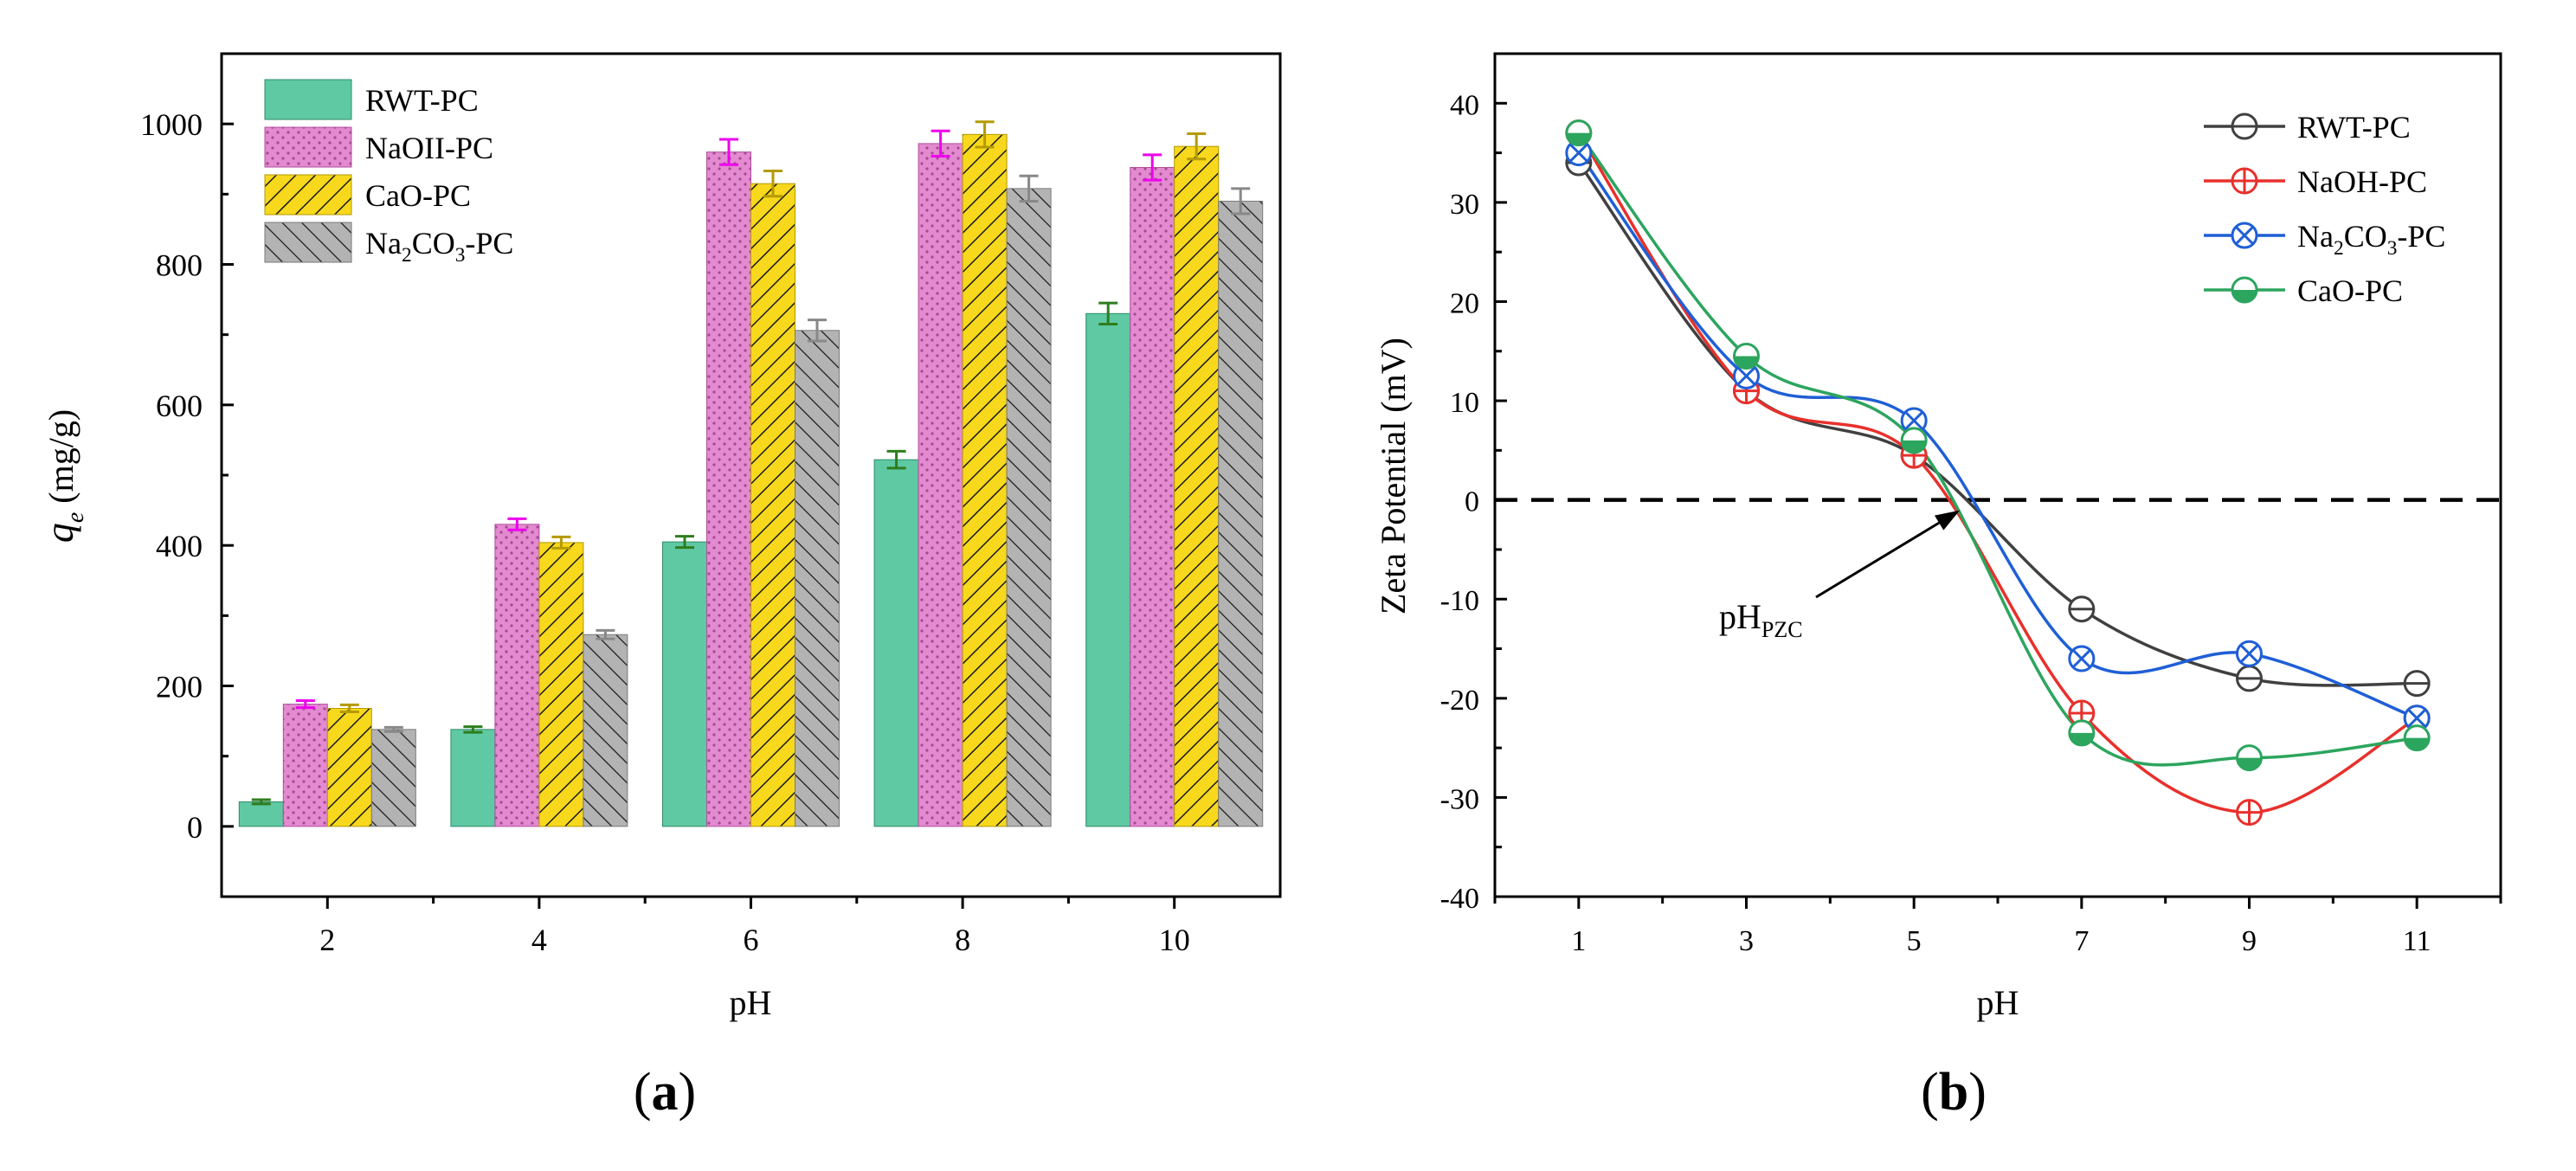 Image resolution: width=2576 pixels, height=1171 pixels. Describe the element at coordinates (2324, 209) in the screenshot. I see `panel-b-legend: RWT-PC NaOH-PC Na2CO3-PC CaO-PC` at that location.